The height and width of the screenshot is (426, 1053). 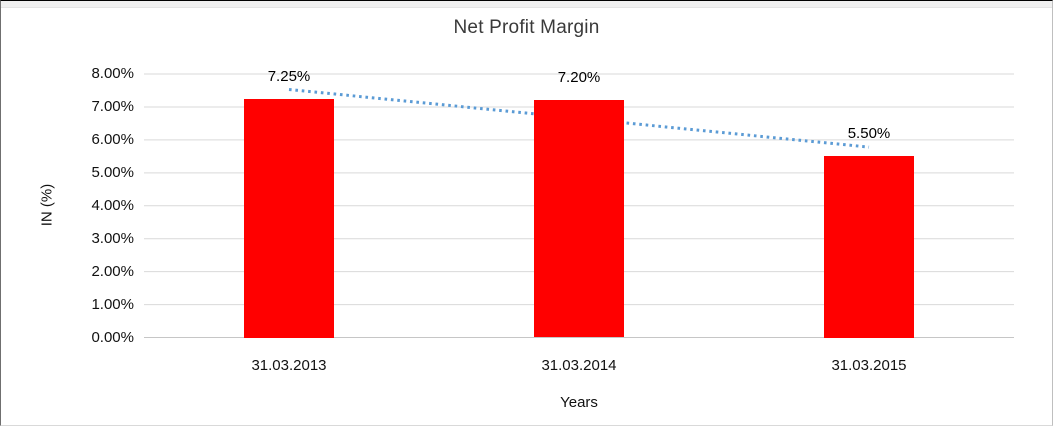 What do you see at coordinates (112, 139) in the screenshot?
I see `y-tick-label: 6.00%` at bounding box center [112, 139].